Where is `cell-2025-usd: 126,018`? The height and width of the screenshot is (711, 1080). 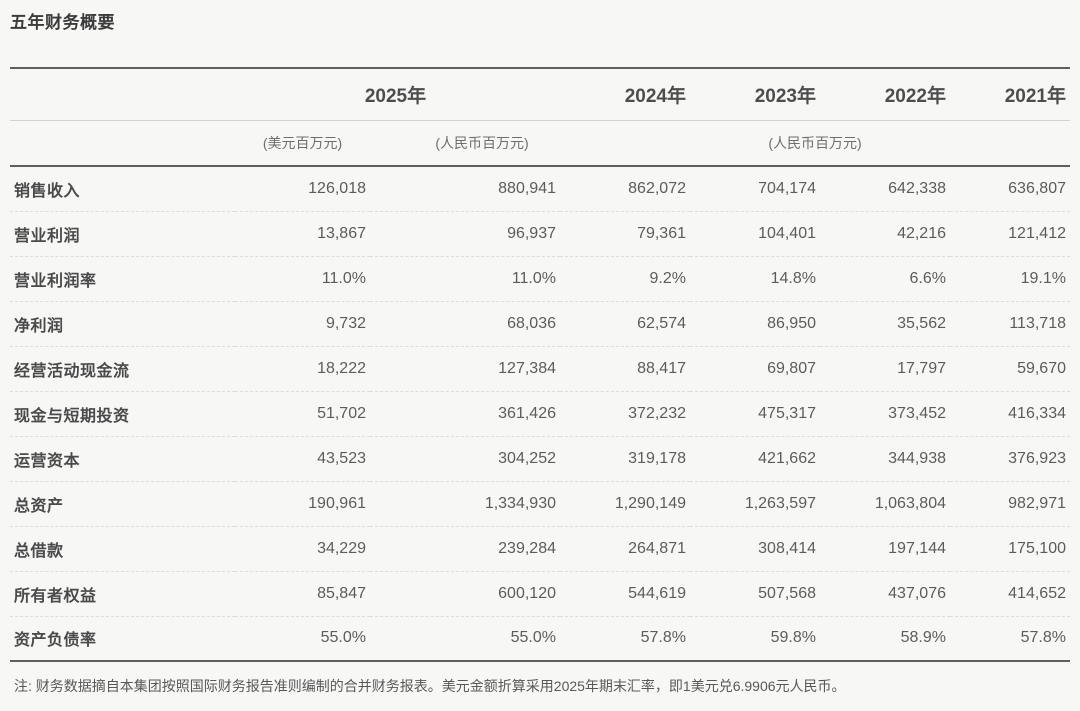
cell-2025-usd: 126,018 is located at coordinates (337, 188).